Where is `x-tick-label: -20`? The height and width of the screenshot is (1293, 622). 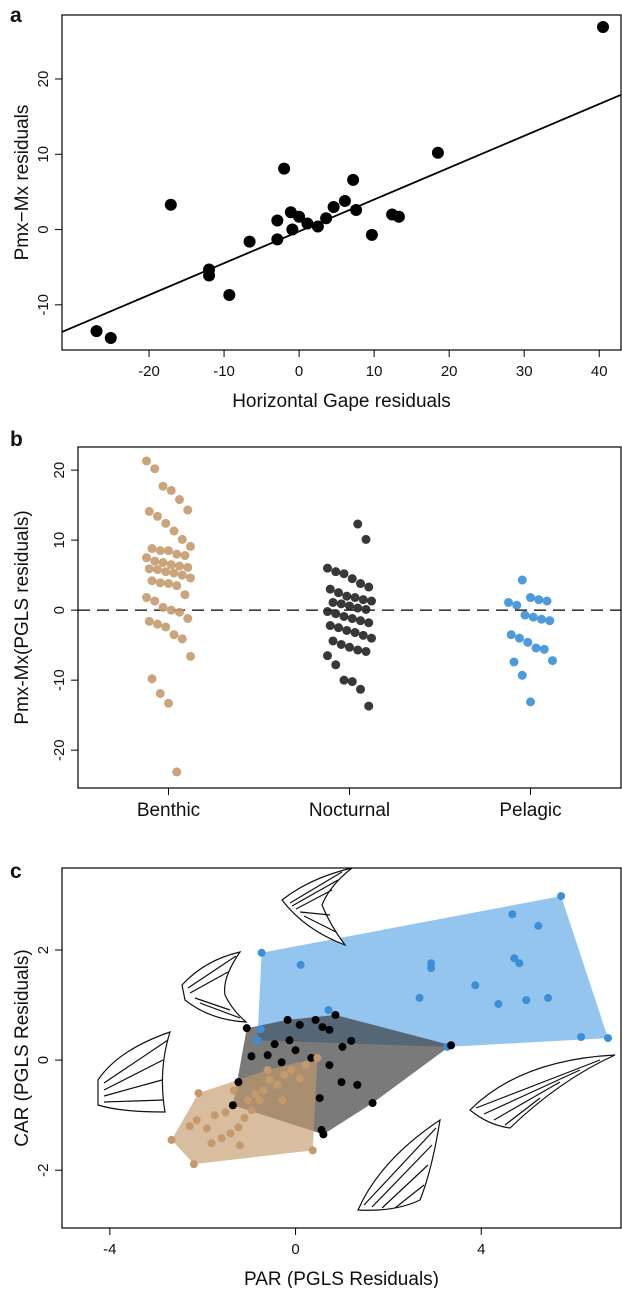 x-tick-label: -20 is located at coordinates (149, 371).